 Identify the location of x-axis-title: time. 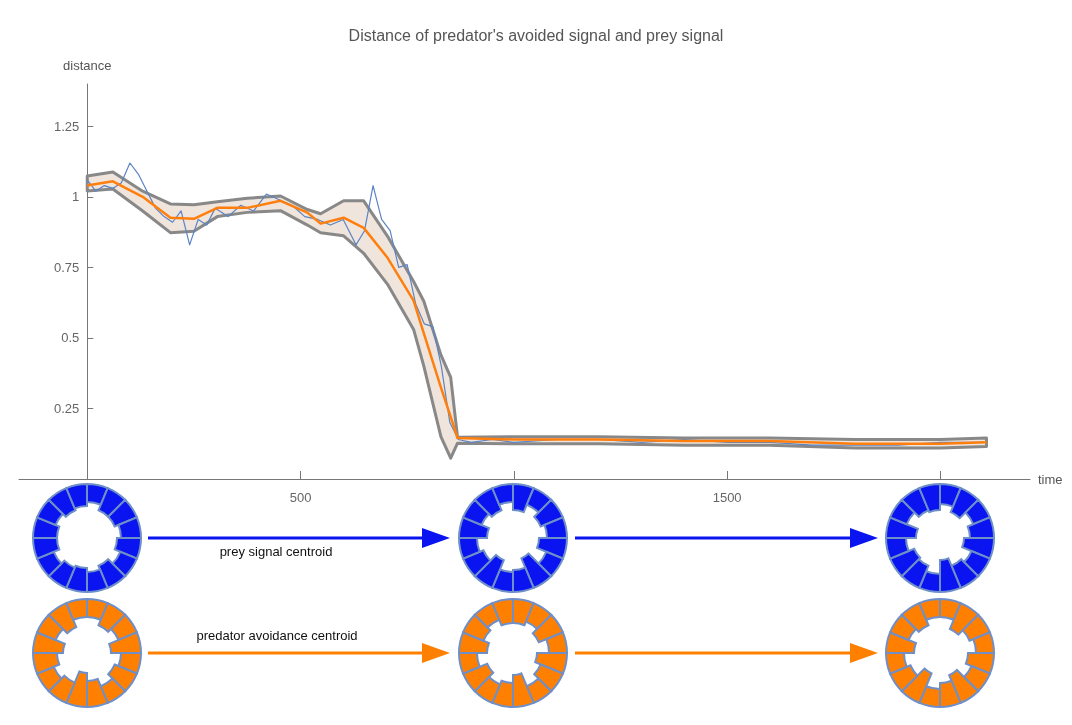
(1050, 479).